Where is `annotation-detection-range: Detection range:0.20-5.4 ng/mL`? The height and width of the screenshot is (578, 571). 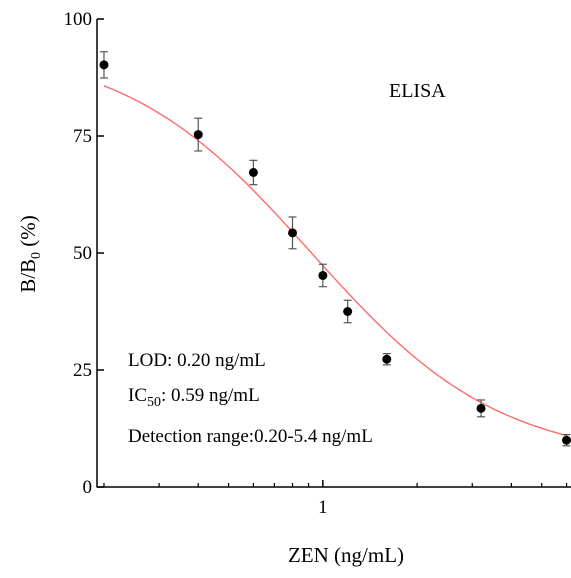 annotation-detection-range: Detection range:0.20-5.4 ng/mL is located at coordinates (250, 436).